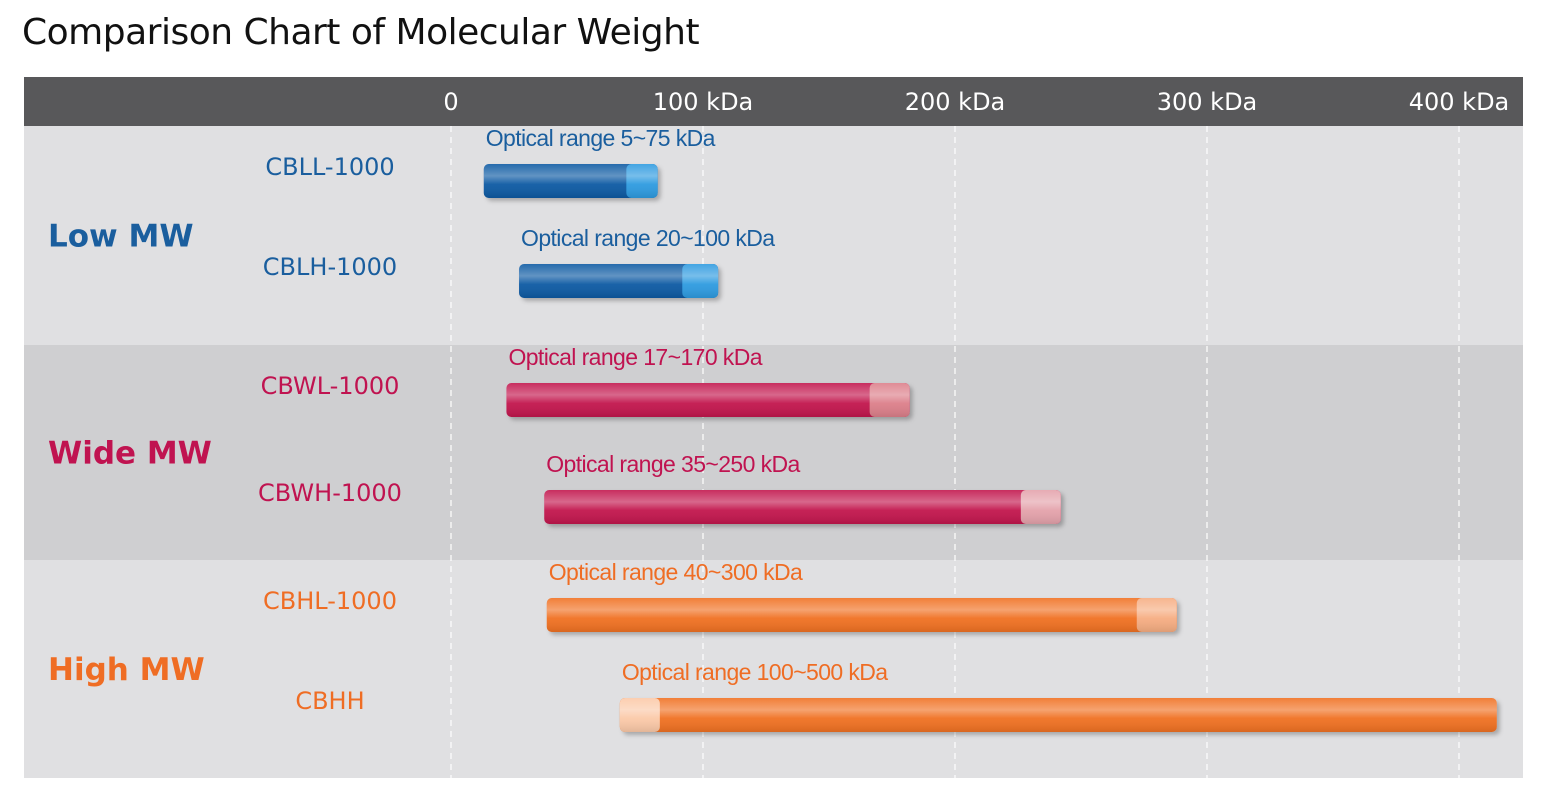 The image size is (1548, 794). Describe the element at coordinates (755, 672) in the screenshot. I see `range-label-2-1: Optical range 100~500 kDa` at that location.